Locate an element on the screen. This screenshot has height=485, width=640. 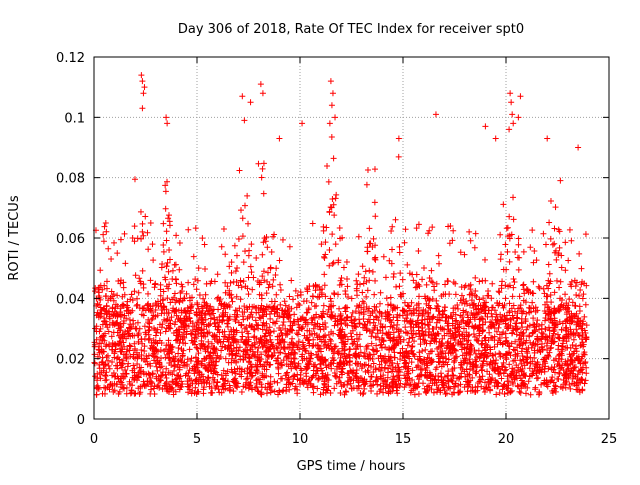
x-tick-label: 10 is located at coordinates (300, 439).